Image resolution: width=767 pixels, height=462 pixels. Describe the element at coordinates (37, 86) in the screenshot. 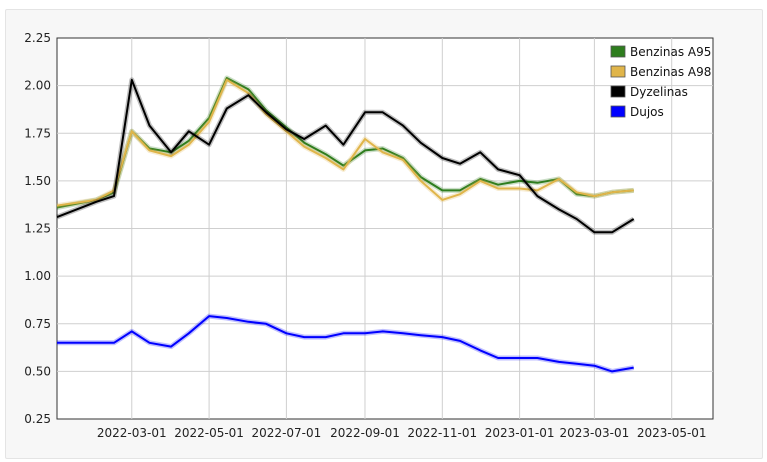

I see `y-tick-label: 2.00` at that location.